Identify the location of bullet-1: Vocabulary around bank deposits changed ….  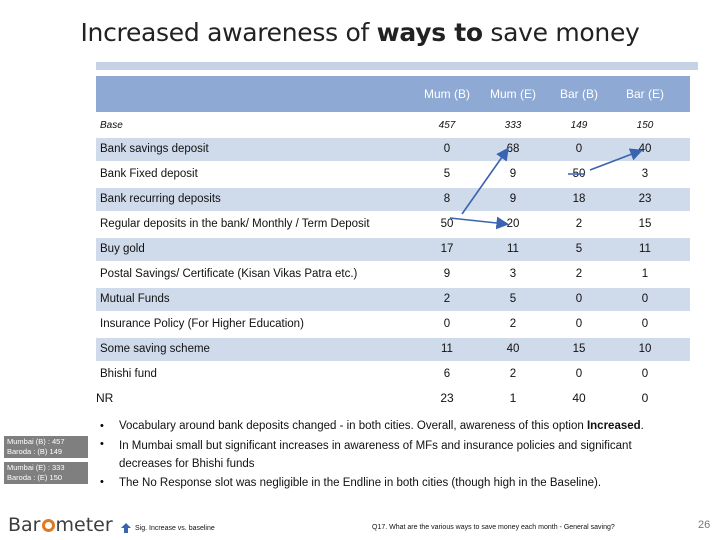
(381, 426).